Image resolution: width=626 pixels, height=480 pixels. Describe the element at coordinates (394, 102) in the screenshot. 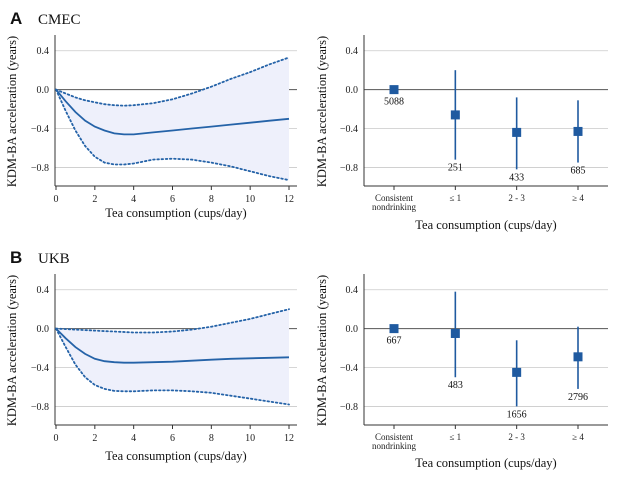

I see `sample-size-label: 5088` at that location.